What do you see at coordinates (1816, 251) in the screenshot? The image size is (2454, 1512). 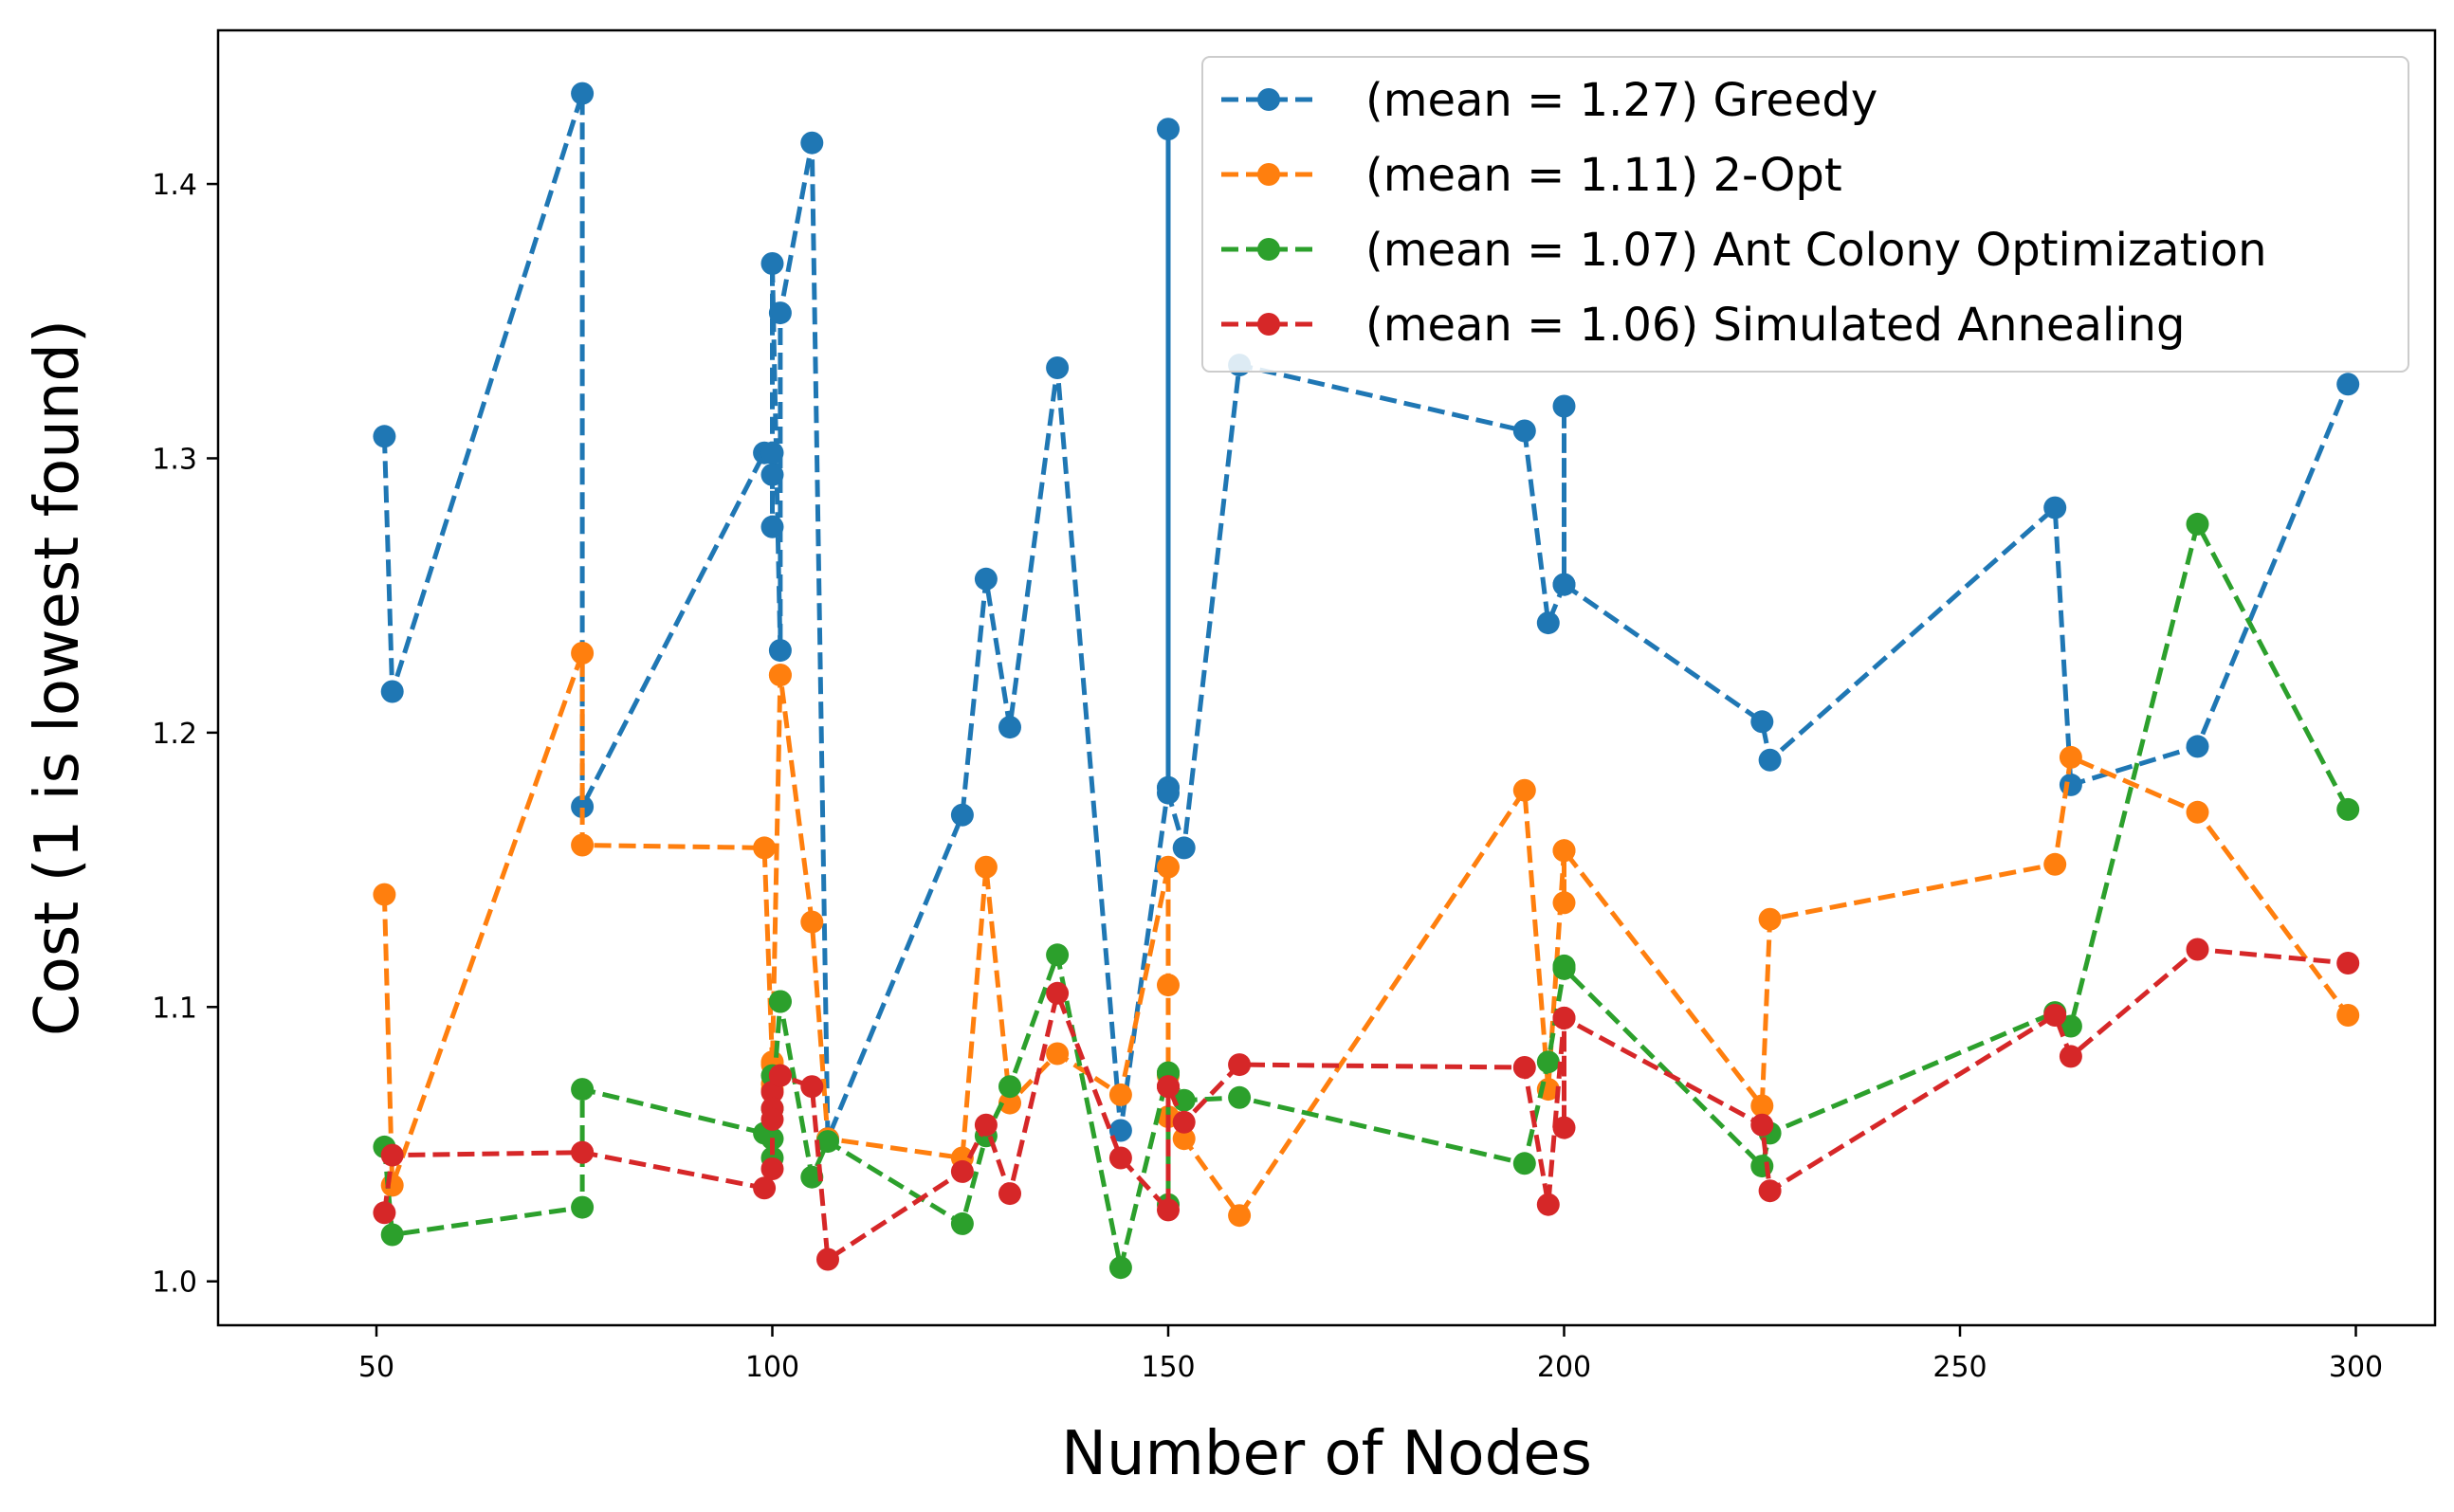 I see `legend-label: (mean = 1.07) Ant Colony Optimization` at bounding box center [1816, 251].